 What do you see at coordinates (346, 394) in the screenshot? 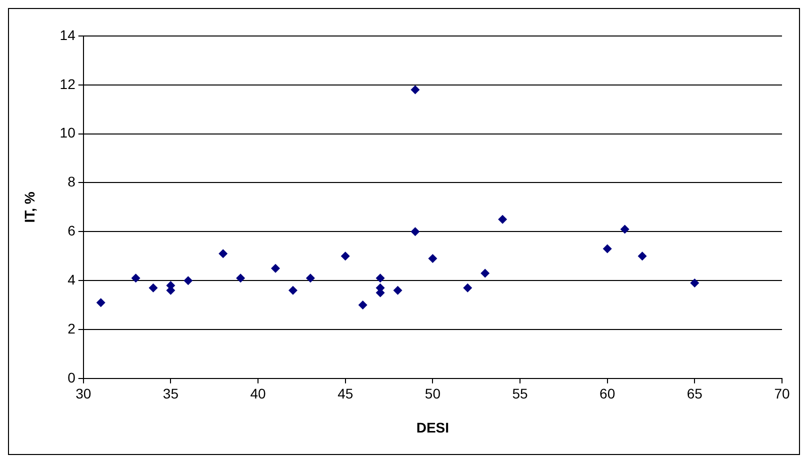
I see `x-tick-label: 45` at bounding box center [346, 394].